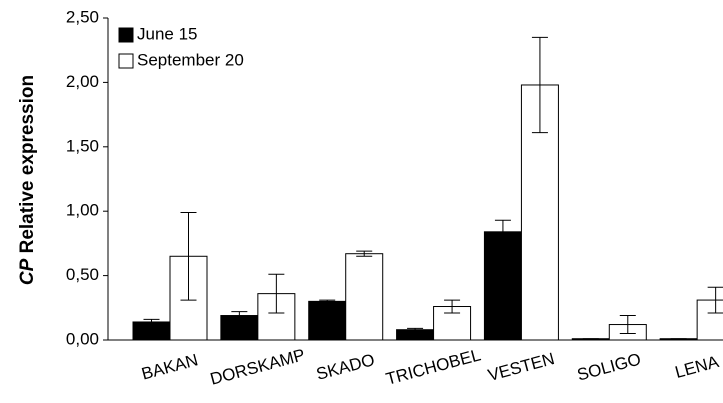 The width and height of the screenshot is (723, 403). What do you see at coordinates (82, 338) in the screenshot?
I see `y-tick-label: 0,00` at bounding box center [82, 338].